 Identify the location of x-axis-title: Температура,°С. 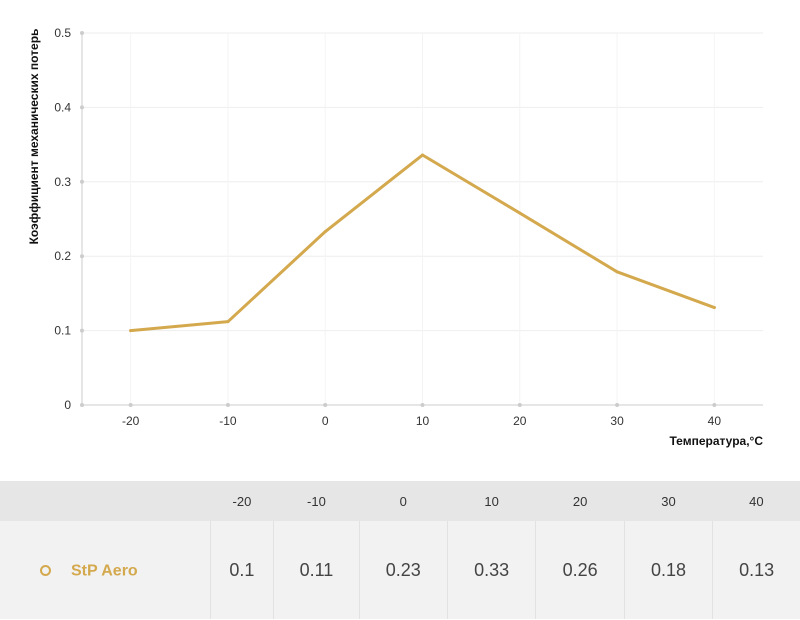
(716, 441).